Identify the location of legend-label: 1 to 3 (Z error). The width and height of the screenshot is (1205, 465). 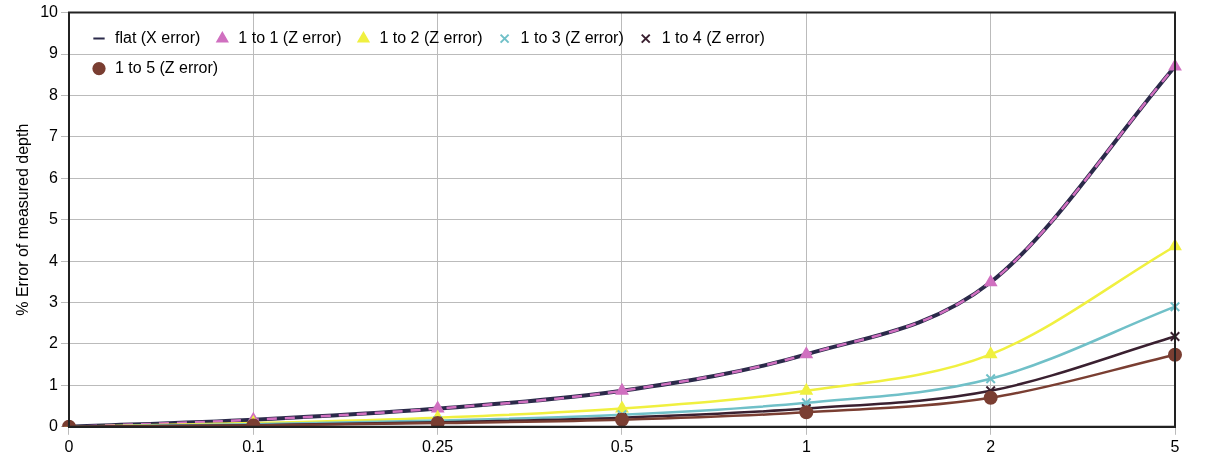
(572, 38).